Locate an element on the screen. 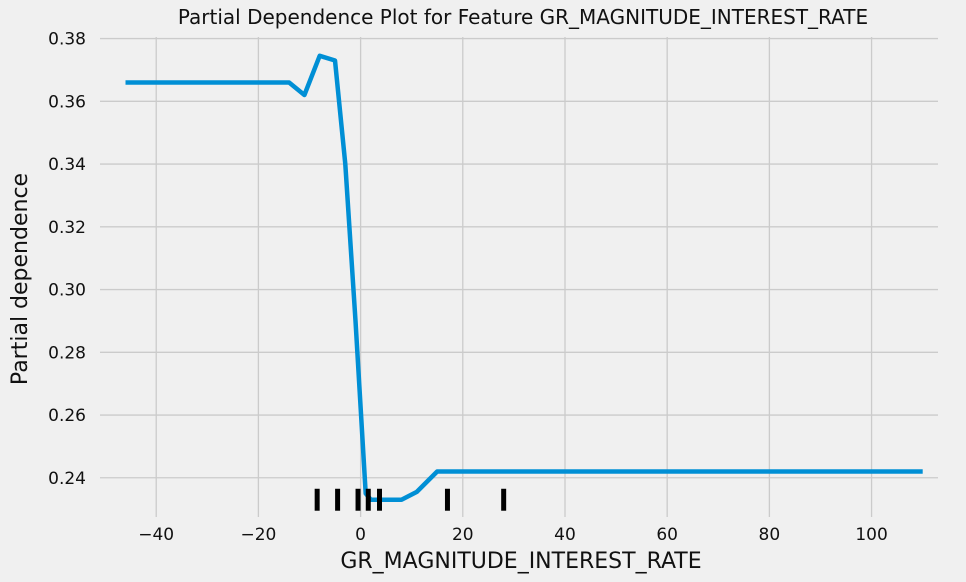 Image resolution: width=966 pixels, height=582 pixels. x-tick-label: 20 is located at coordinates (463, 535).